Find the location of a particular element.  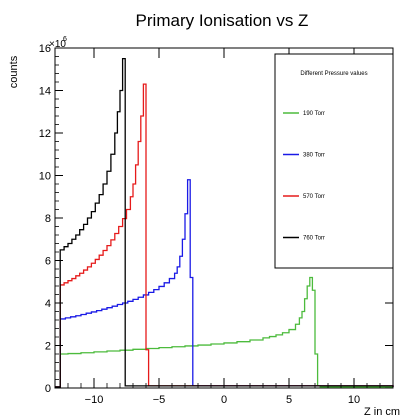

y-tick-label: 14 is located at coordinates (45, 92).